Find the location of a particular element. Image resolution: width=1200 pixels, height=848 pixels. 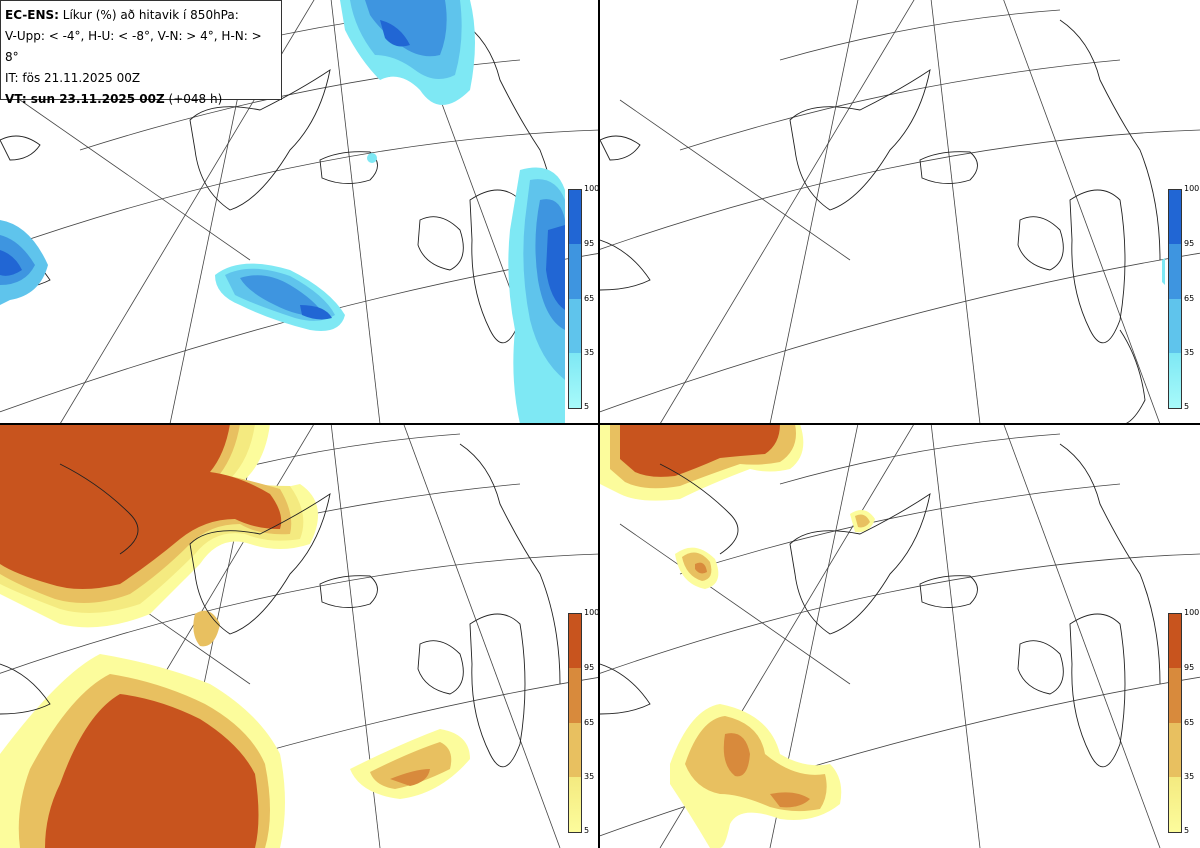

colorbar-cold-left is located at coordinates (575, 299).